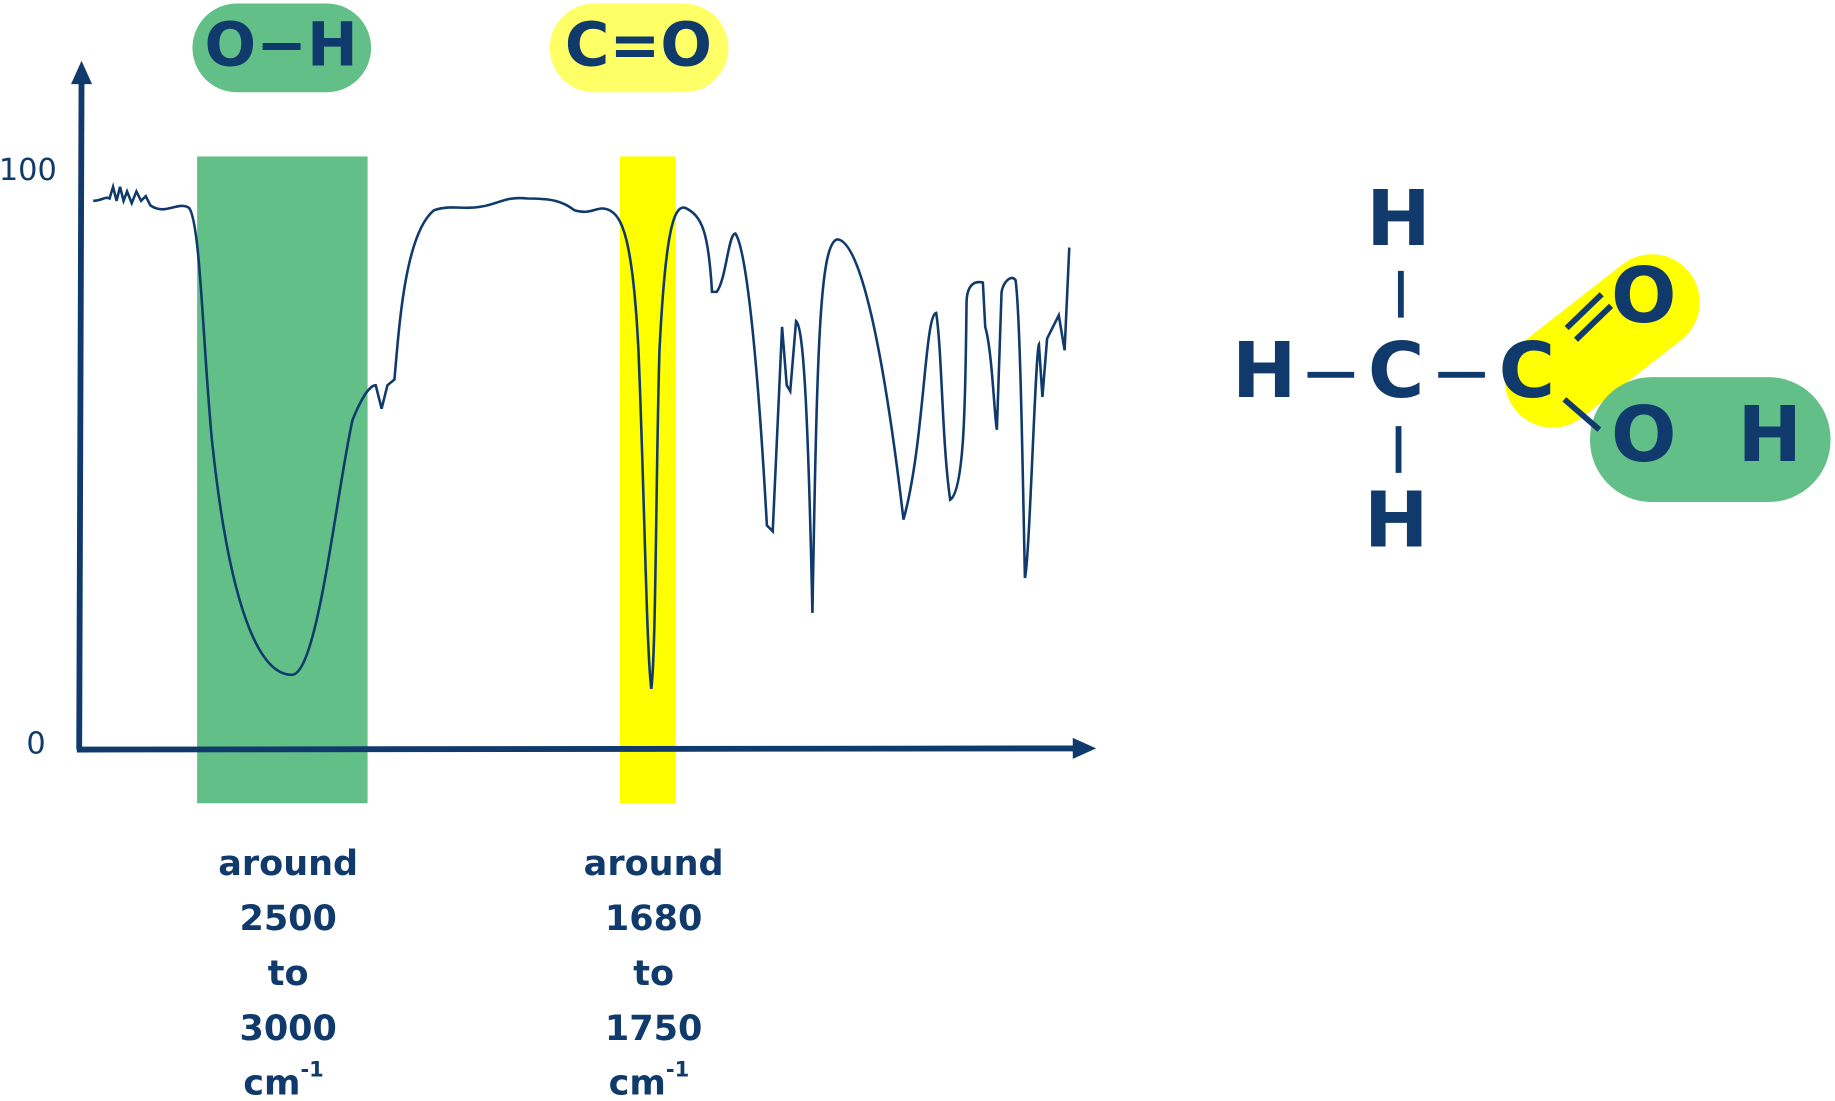 This screenshot has width=1835, height=1101. I want to click on co-label: C=O, so click(638, 46).